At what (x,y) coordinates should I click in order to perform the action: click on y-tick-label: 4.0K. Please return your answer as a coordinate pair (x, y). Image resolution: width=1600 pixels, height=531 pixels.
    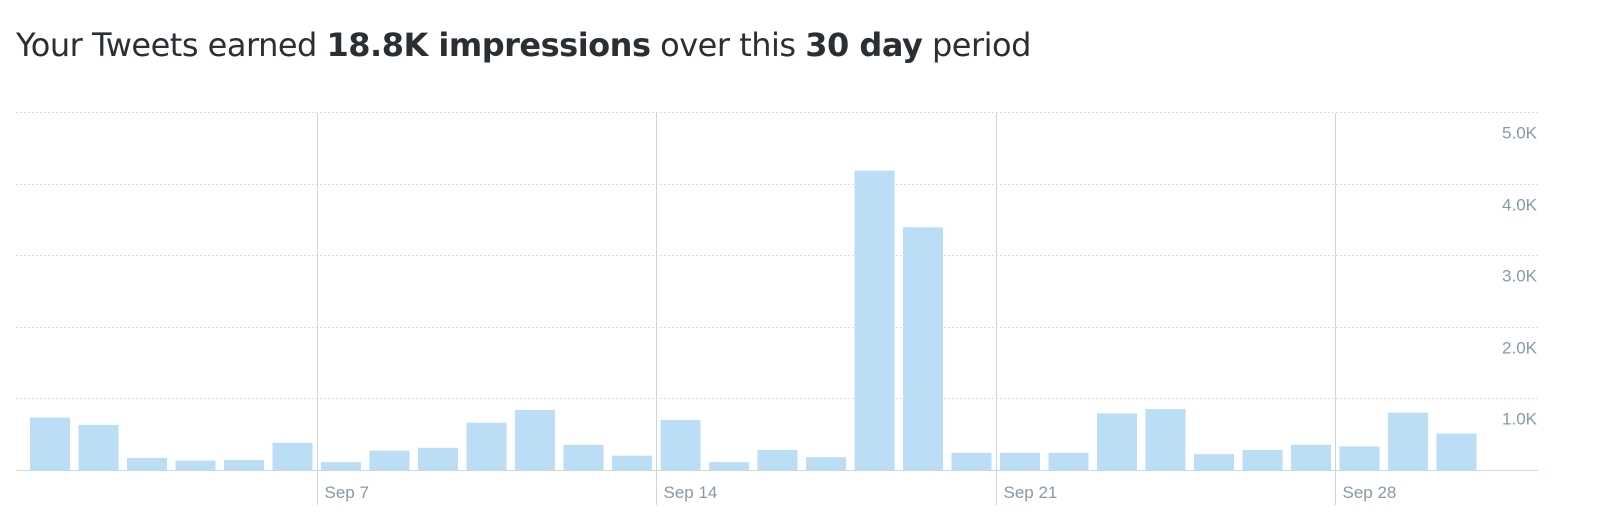
    Looking at the image, I should click on (1520, 205).